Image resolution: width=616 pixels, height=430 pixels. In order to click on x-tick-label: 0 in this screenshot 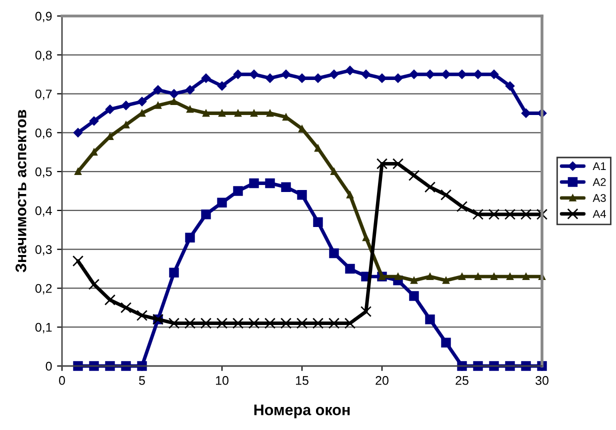, I will do `click(62, 380)`.